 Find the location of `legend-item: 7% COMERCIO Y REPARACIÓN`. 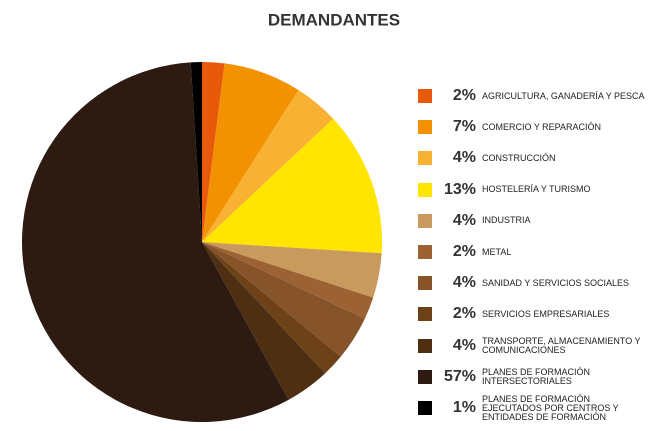

legend-item: 7% COMERCIO Y REPARACIÓN is located at coordinates (534, 127).